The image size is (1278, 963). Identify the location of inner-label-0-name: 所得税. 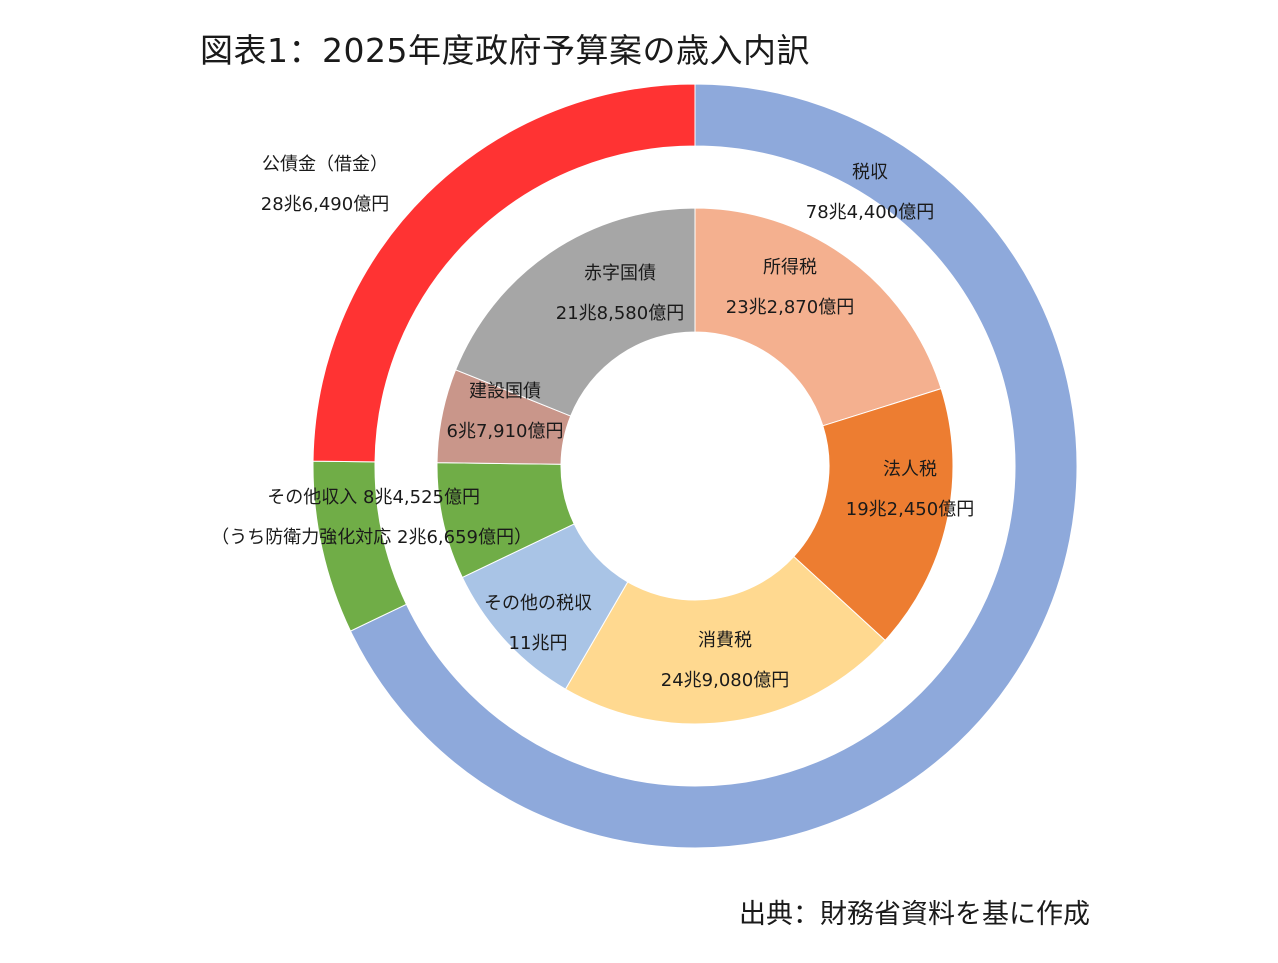
(790, 267).